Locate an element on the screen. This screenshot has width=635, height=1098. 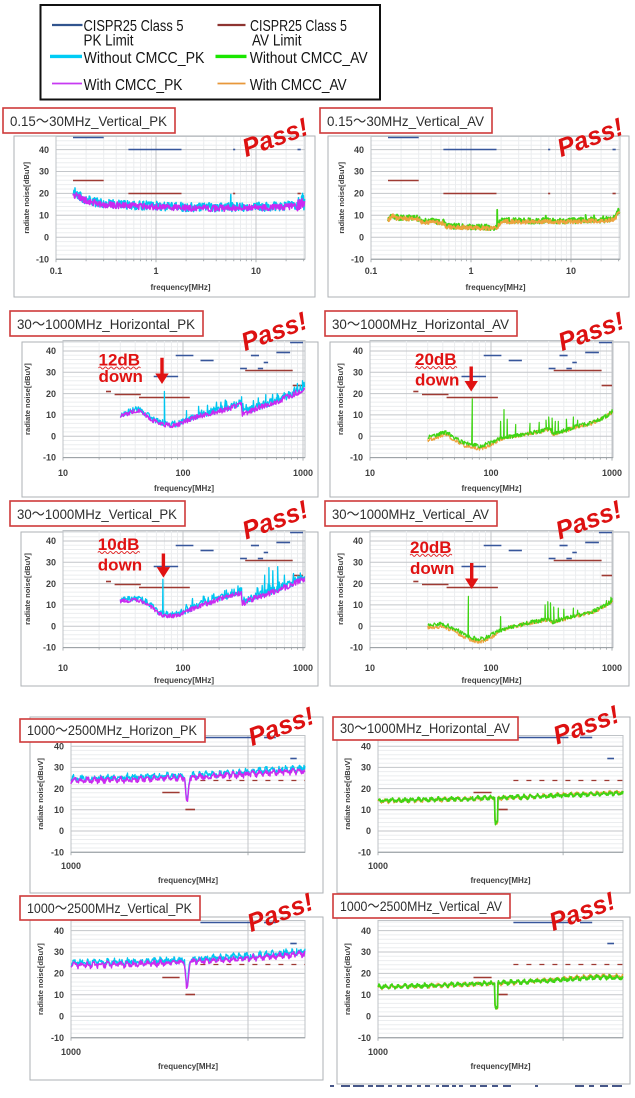
svg-text: 30～1000MHz_Vertical_AV is located at coordinates (411, 514).